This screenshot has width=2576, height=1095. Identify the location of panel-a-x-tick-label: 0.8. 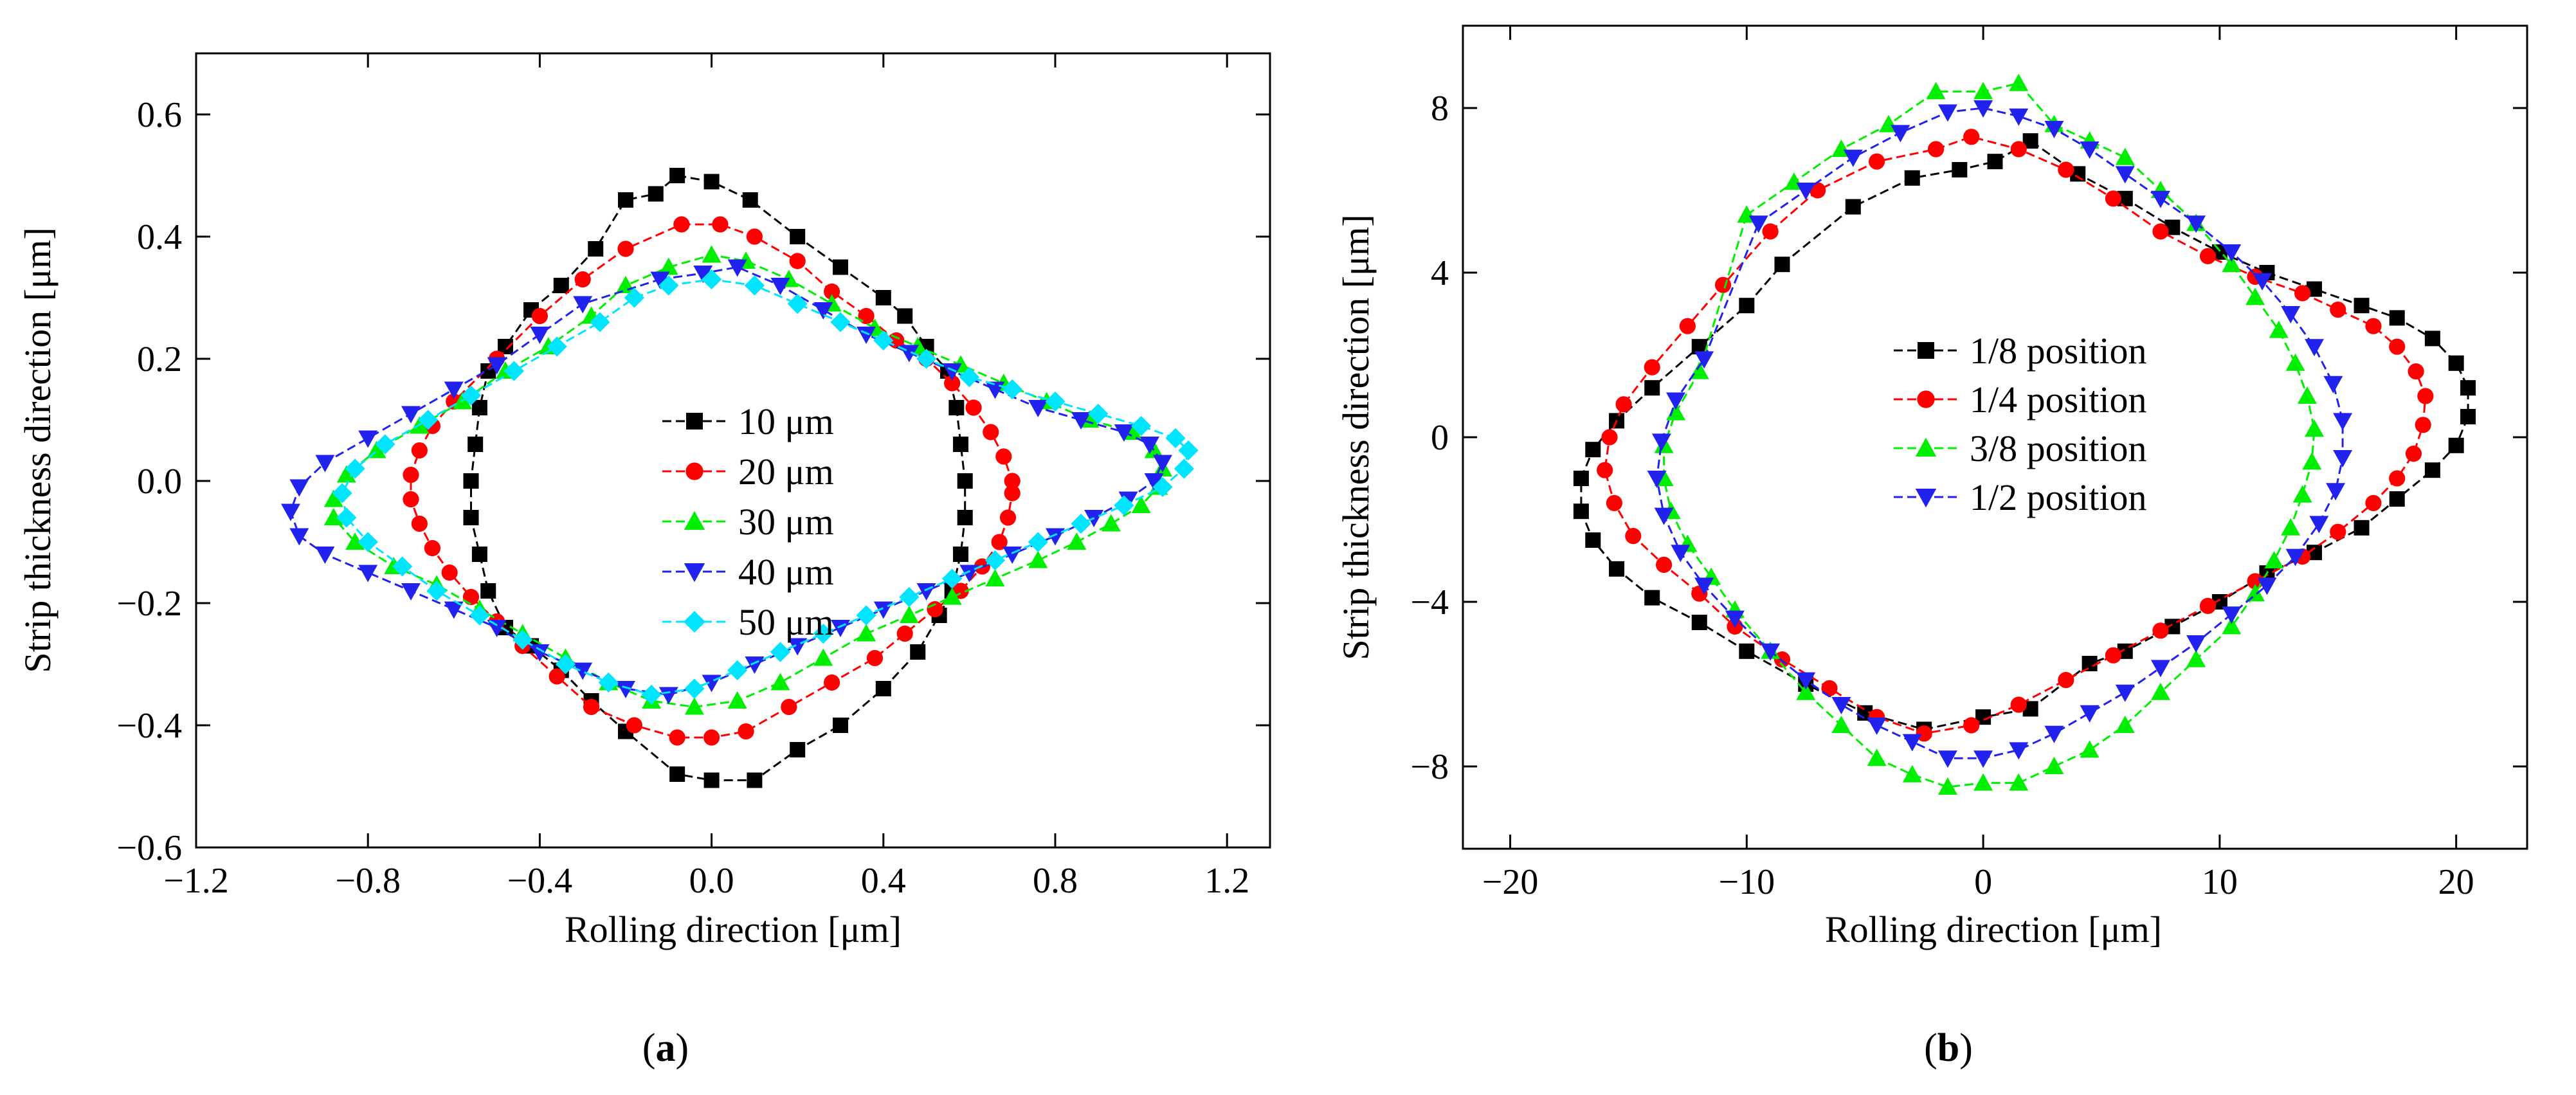
(1055, 881).